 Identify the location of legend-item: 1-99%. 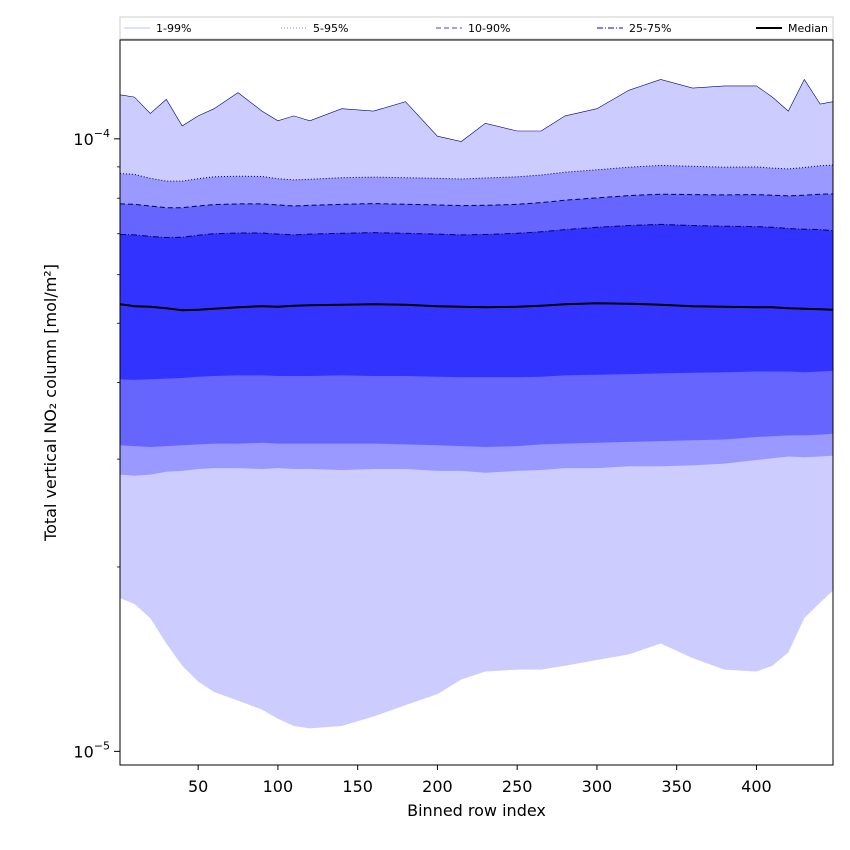
(157, 28).